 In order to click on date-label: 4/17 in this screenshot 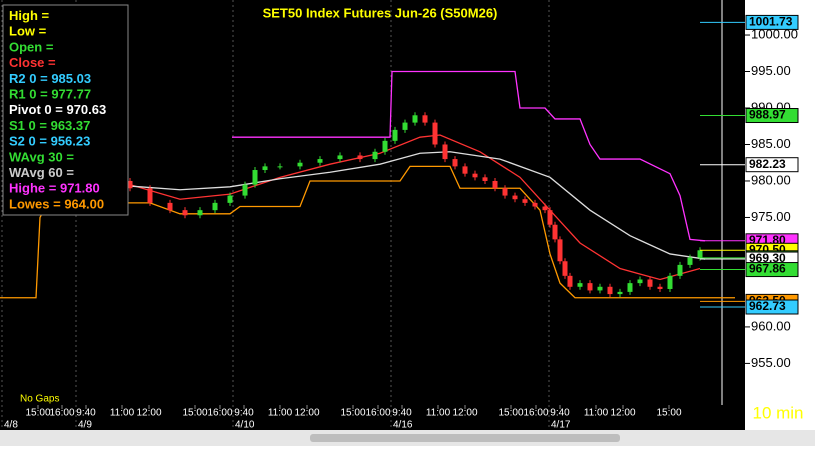, I will do `click(561, 425)`.